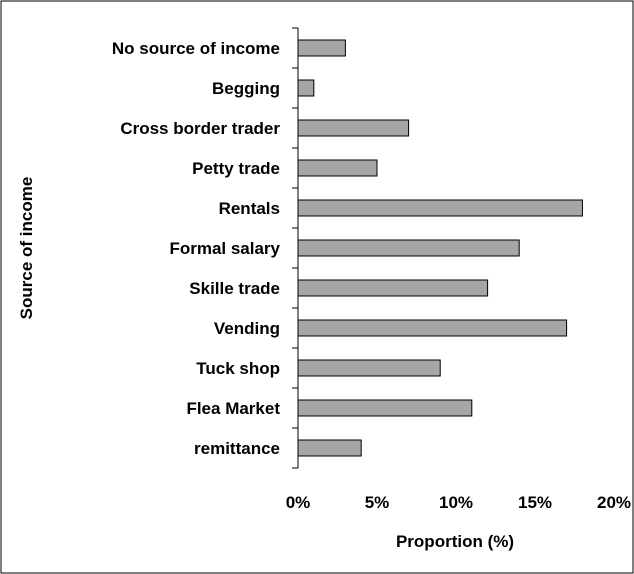  What do you see at coordinates (440, 208) in the screenshot?
I see `bar-rentals` at bounding box center [440, 208].